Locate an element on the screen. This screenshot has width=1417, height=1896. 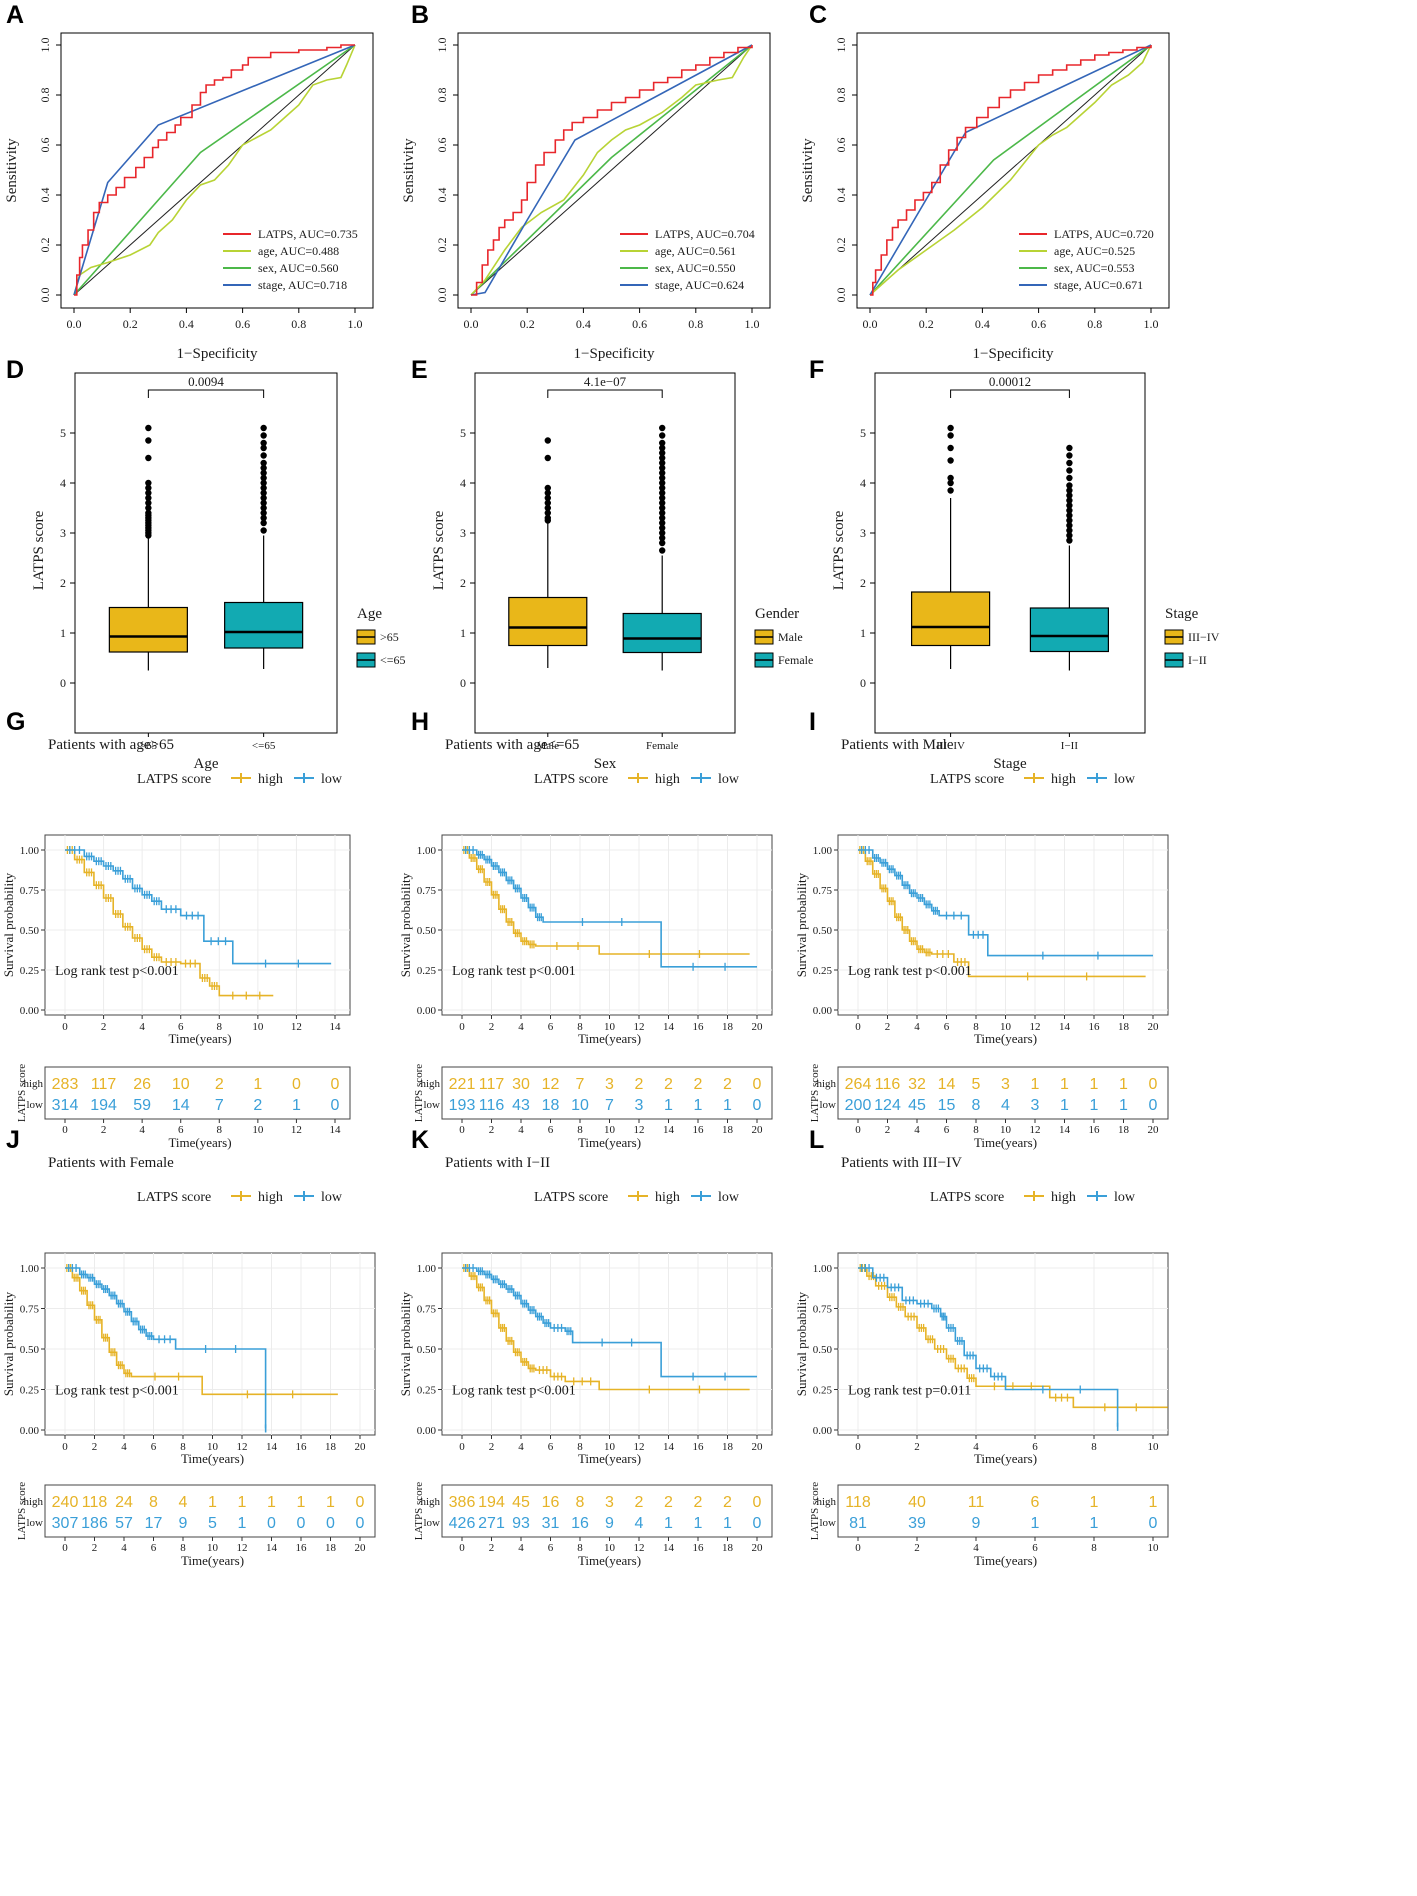
risk-count-low: 194 is located at coordinates (103, 1105).